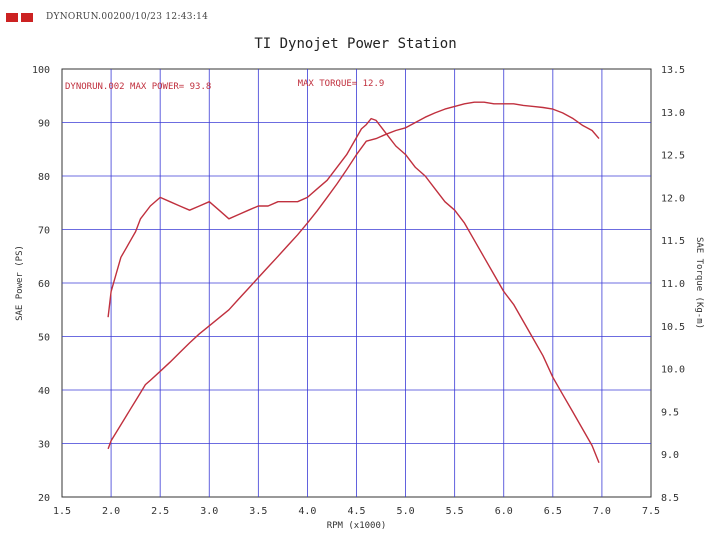 This screenshot has height=539, width=711. Describe the element at coordinates (602, 511) in the screenshot. I see `x-tick-label: 7.0` at that location.